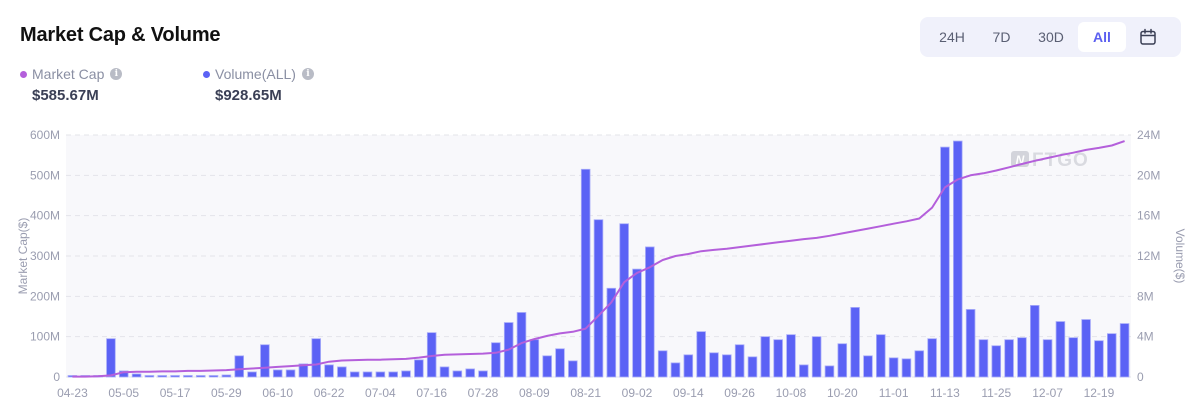 The height and width of the screenshot is (417, 1193). What do you see at coordinates (585, 393) in the screenshot?
I see `x-tick: 08-21` at bounding box center [585, 393].